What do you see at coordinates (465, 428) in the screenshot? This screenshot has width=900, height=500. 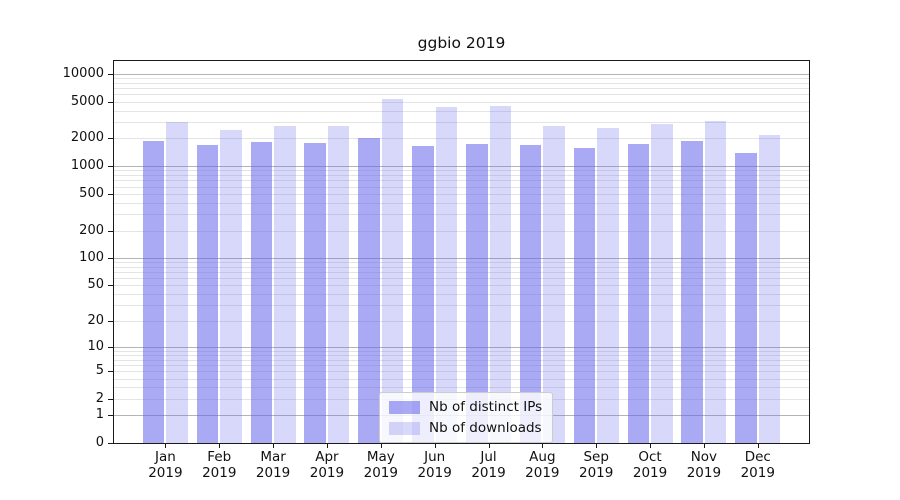 I see `legend-row-1: Nb of downloads` at bounding box center [465, 428].